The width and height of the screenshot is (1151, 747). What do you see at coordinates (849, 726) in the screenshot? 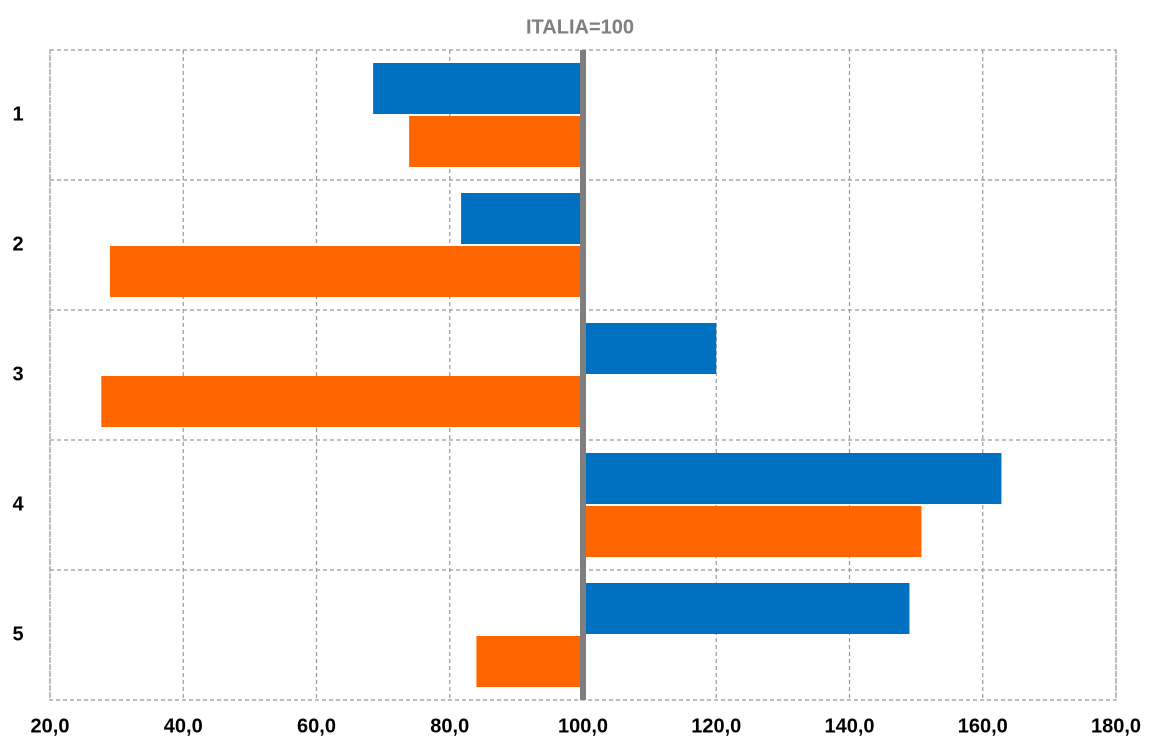
I see `x-tick-label: 140,0` at bounding box center [849, 726].